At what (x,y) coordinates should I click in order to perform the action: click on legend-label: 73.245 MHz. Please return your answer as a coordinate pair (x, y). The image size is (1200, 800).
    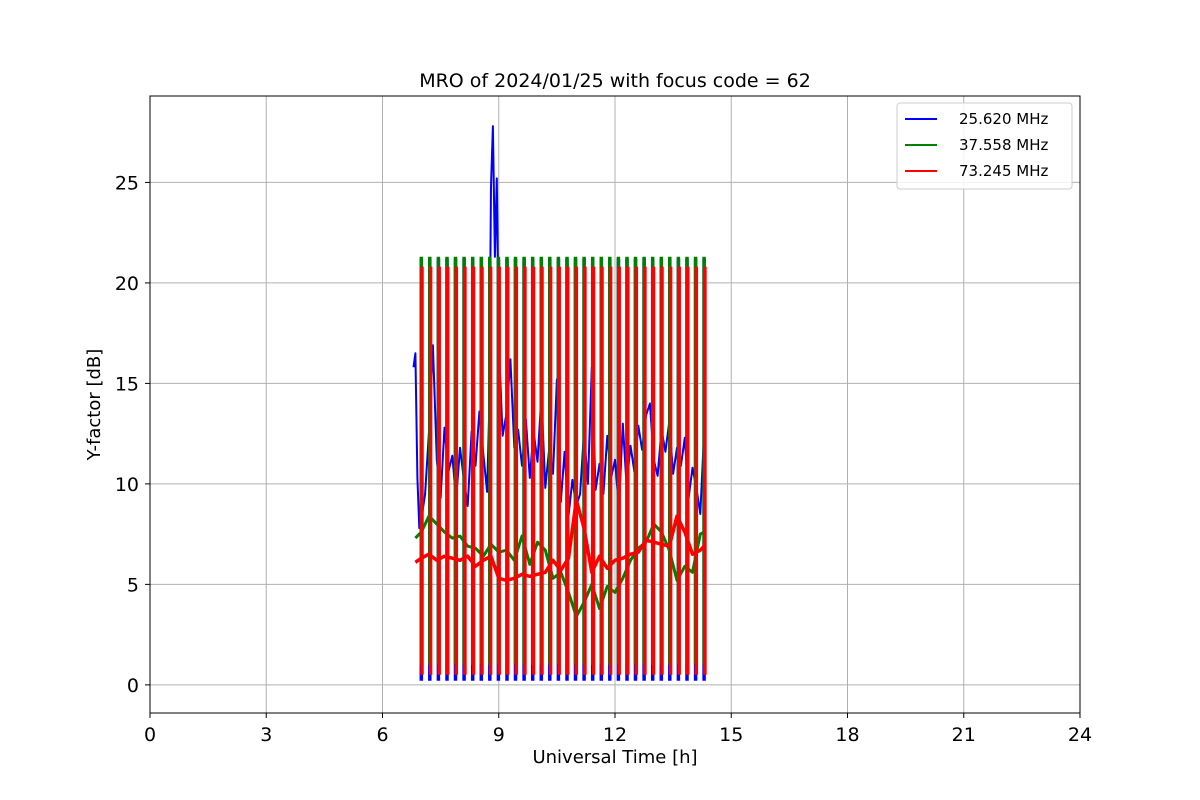
    Looking at the image, I should click on (1003, 171).